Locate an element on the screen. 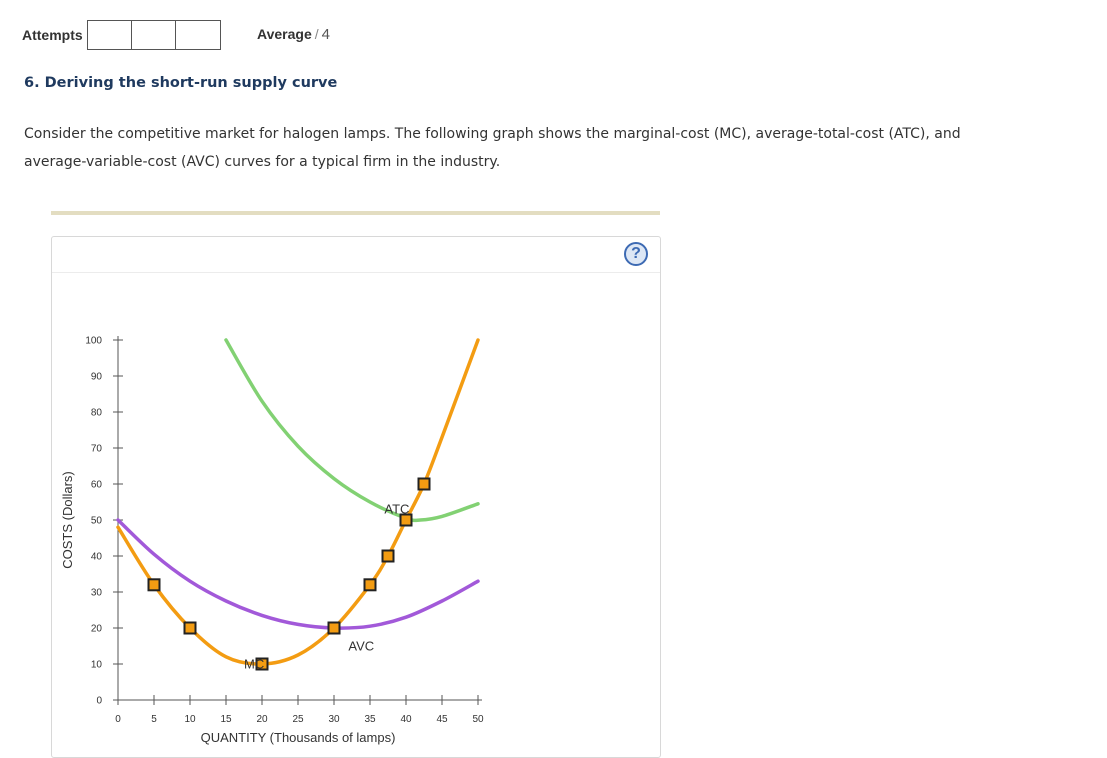 Image resolution: width=1107 pixels, height=758 pixels. divider is located at coordinates (355, 213).